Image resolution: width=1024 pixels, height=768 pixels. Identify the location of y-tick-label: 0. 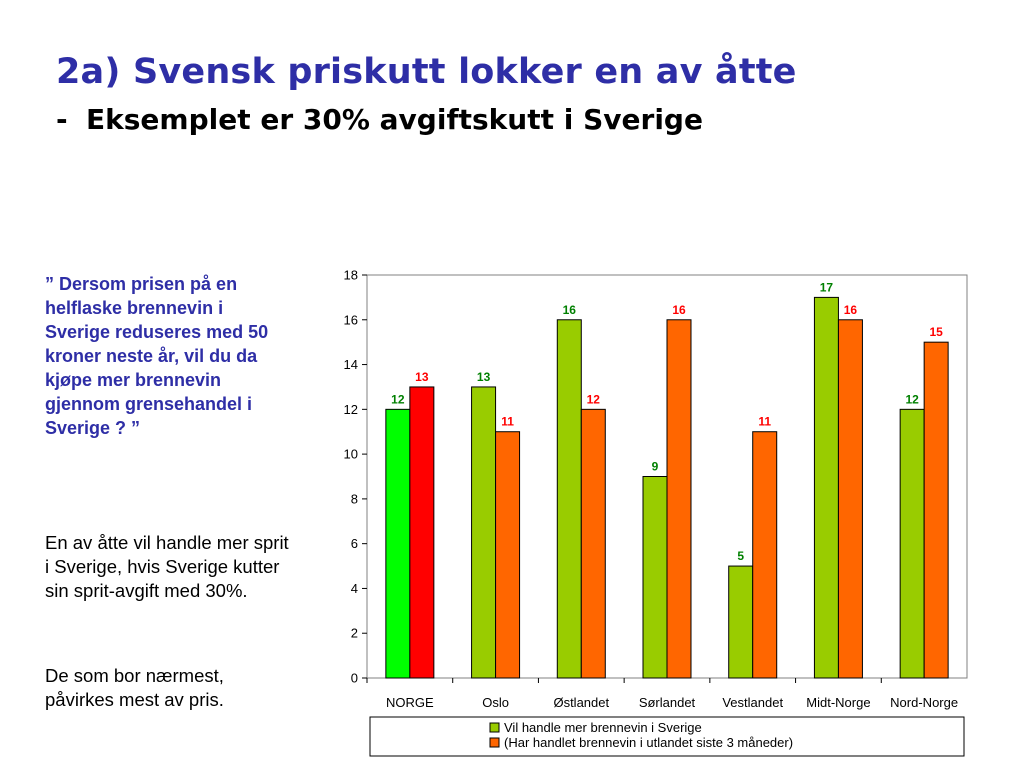
(354, 678).